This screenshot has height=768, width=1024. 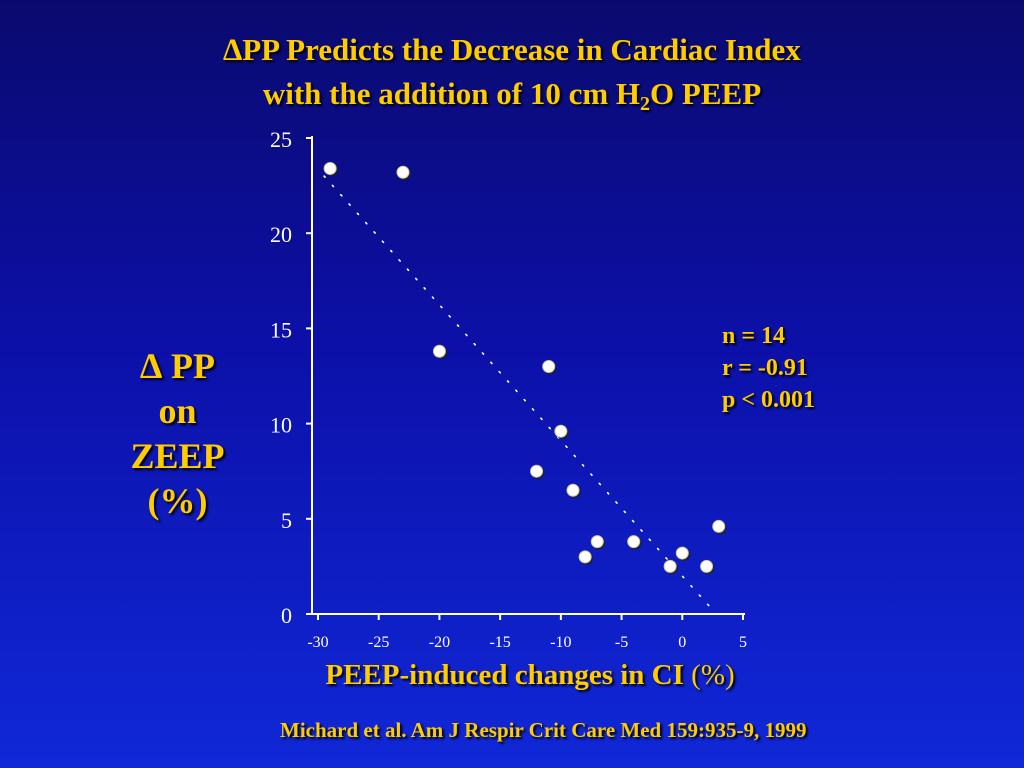 I want to click on y-tick-label: 20, so click(x=281, y=234).